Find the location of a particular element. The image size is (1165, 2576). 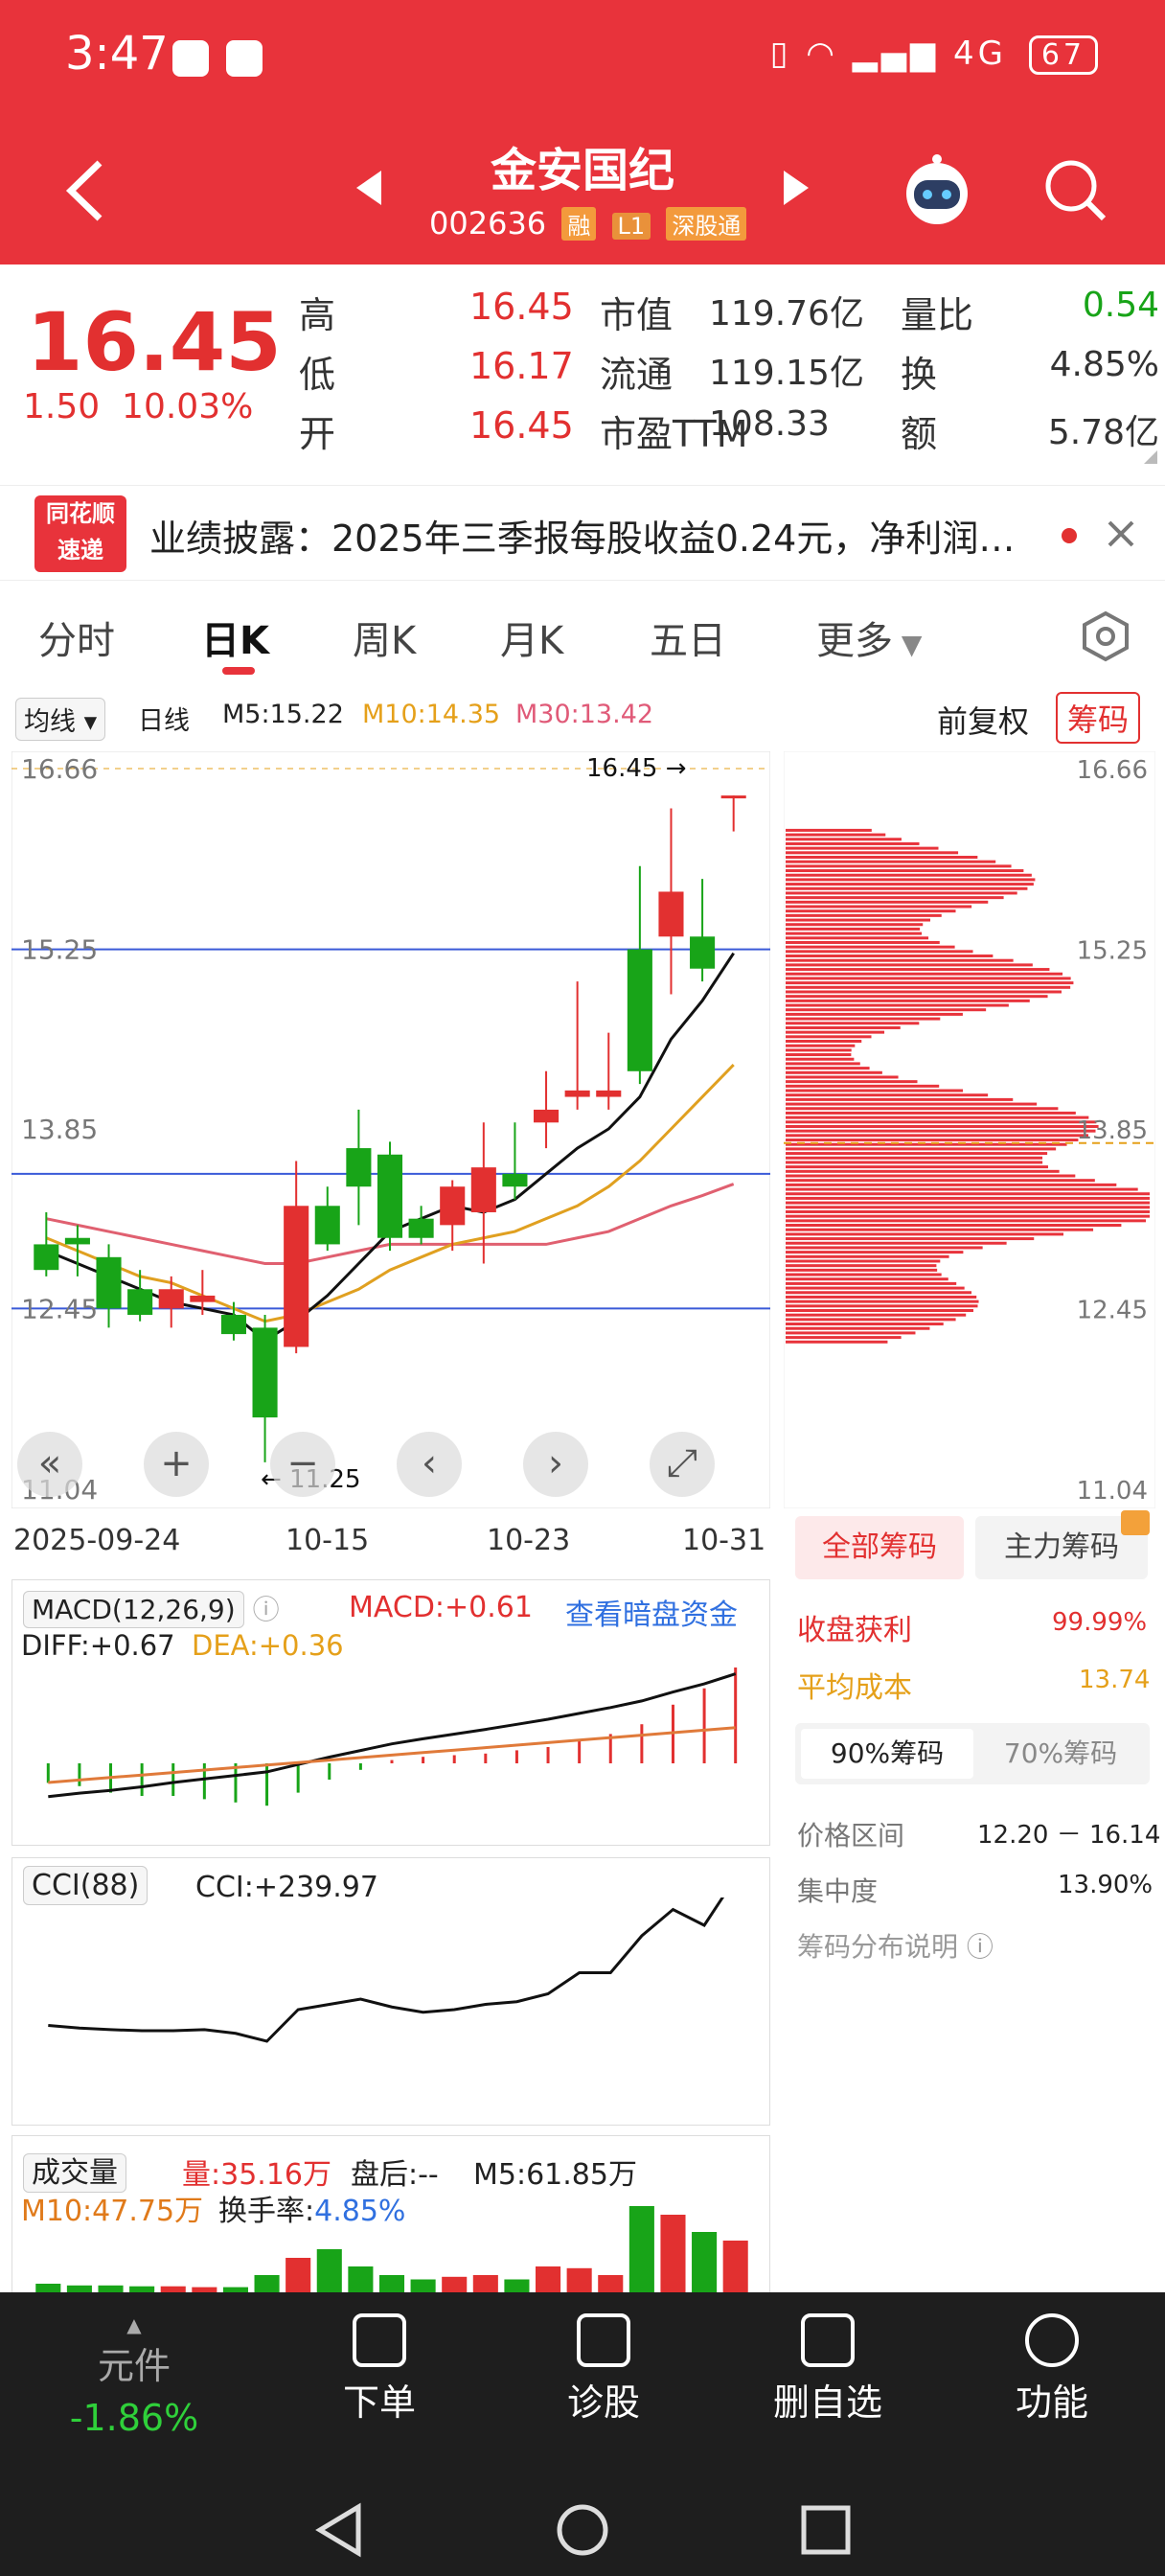

period-tabs: 分时 日K 周K 月K 五日 更多 ▼ is located at coordinates (582, 632).